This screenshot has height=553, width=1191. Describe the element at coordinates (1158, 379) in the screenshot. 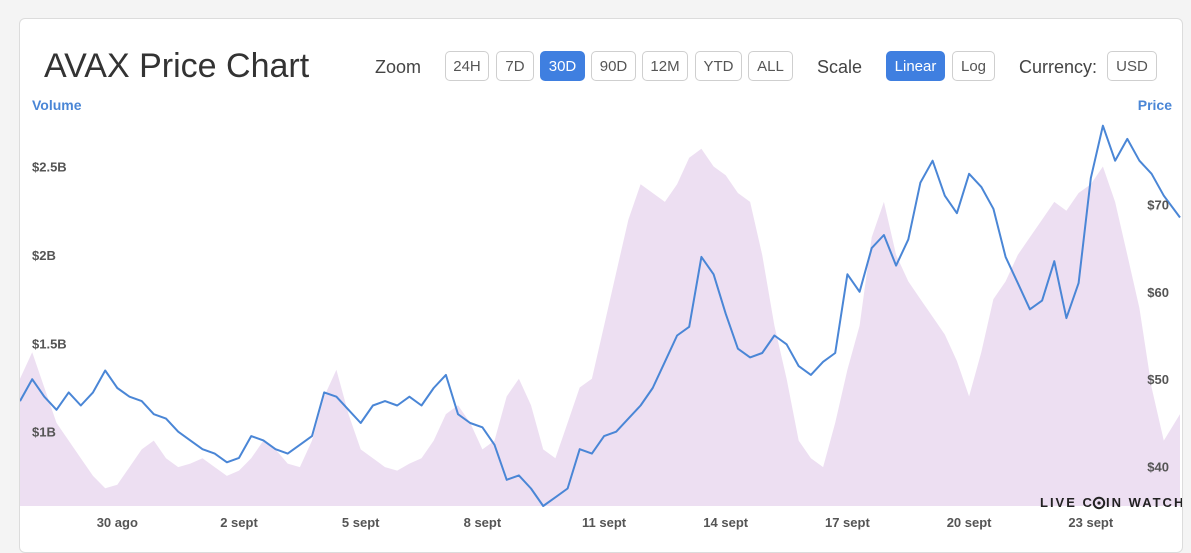

I see `price-tick-label: $50` at that location.